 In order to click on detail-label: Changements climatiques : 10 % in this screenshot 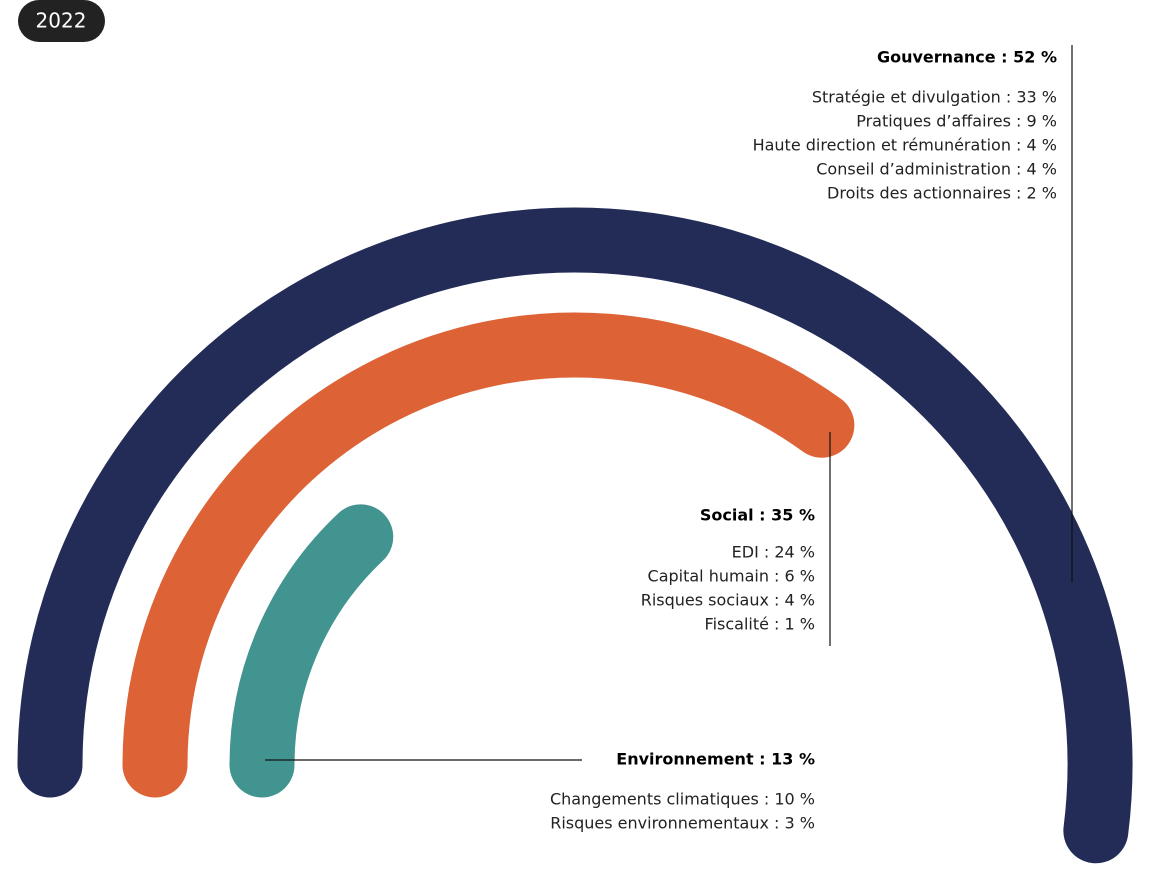, I will do `click(682, 799)`.